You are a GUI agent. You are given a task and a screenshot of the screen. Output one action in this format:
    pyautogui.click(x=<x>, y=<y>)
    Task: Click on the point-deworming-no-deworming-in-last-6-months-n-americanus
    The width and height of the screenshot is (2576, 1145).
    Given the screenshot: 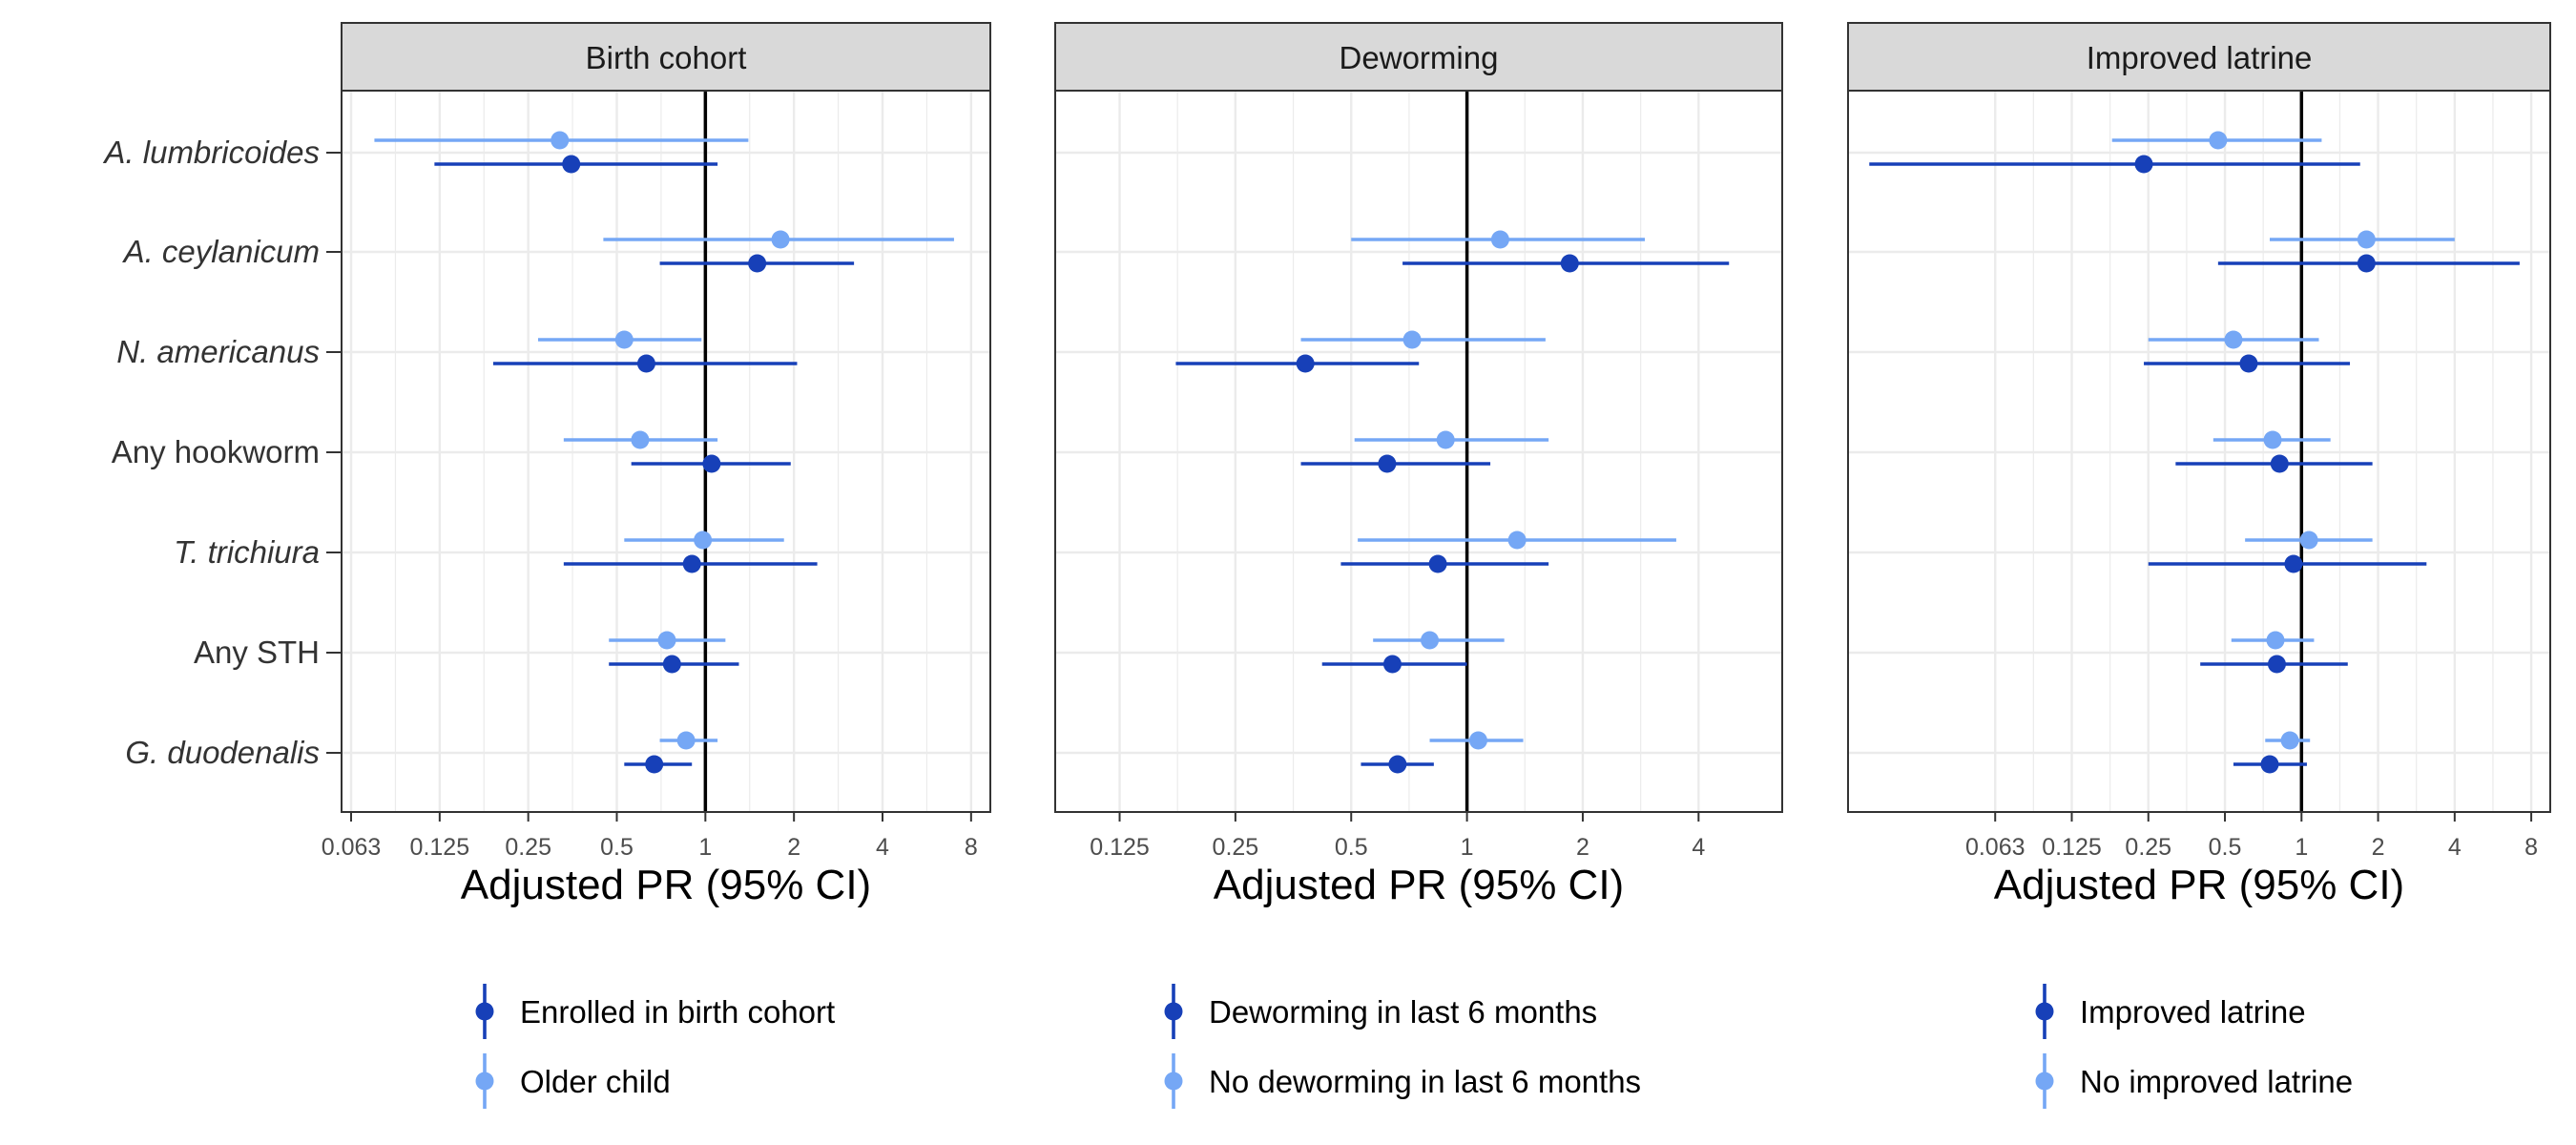 What is the action you would take?
    pyautogui.click(x=1412, y=339)
    